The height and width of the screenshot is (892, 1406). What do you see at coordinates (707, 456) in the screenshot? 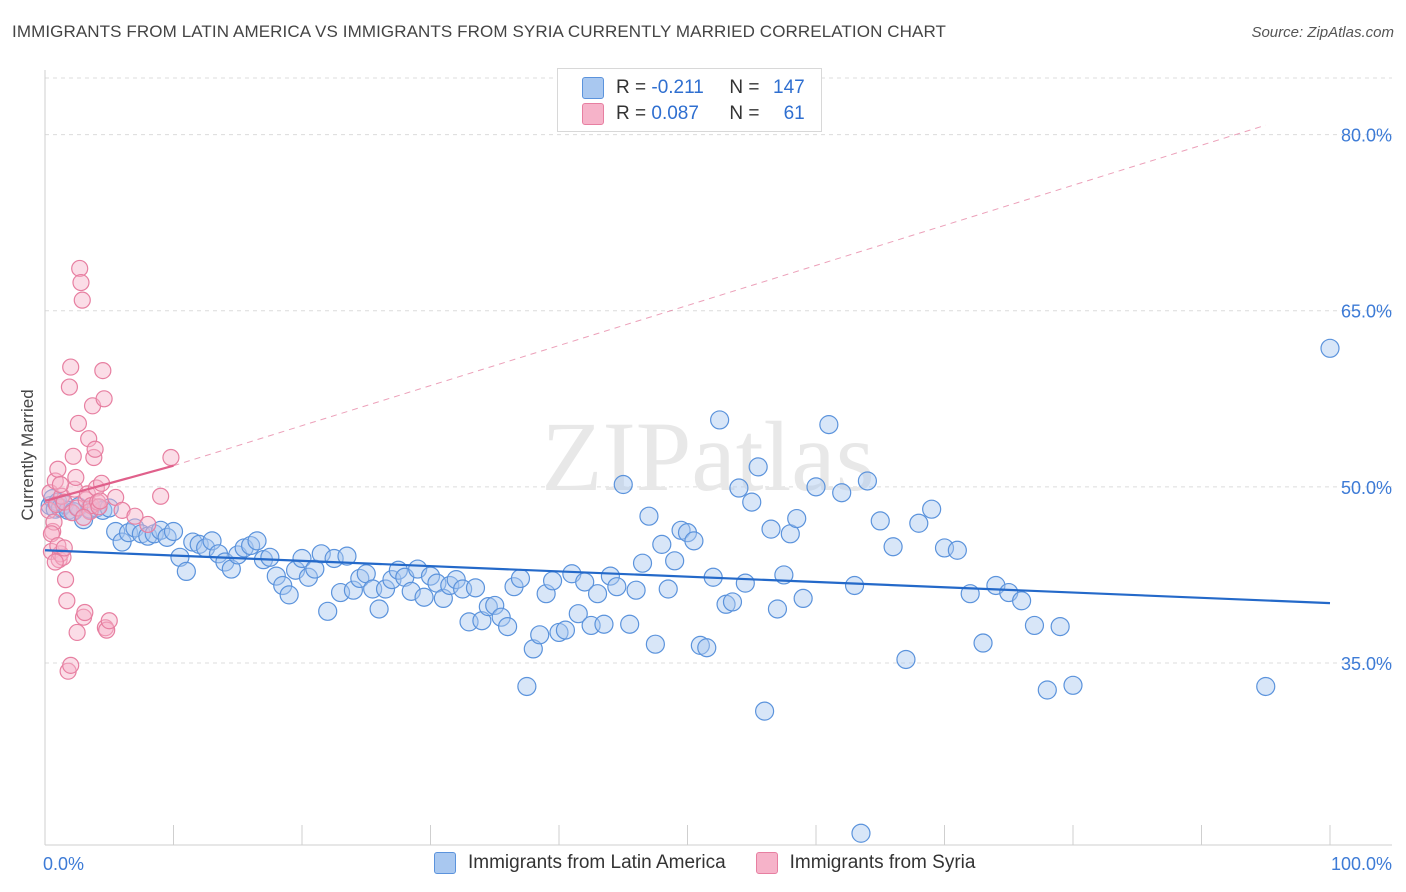
I see `watermark: ZIPatlas` at bounding box center [707, 456].